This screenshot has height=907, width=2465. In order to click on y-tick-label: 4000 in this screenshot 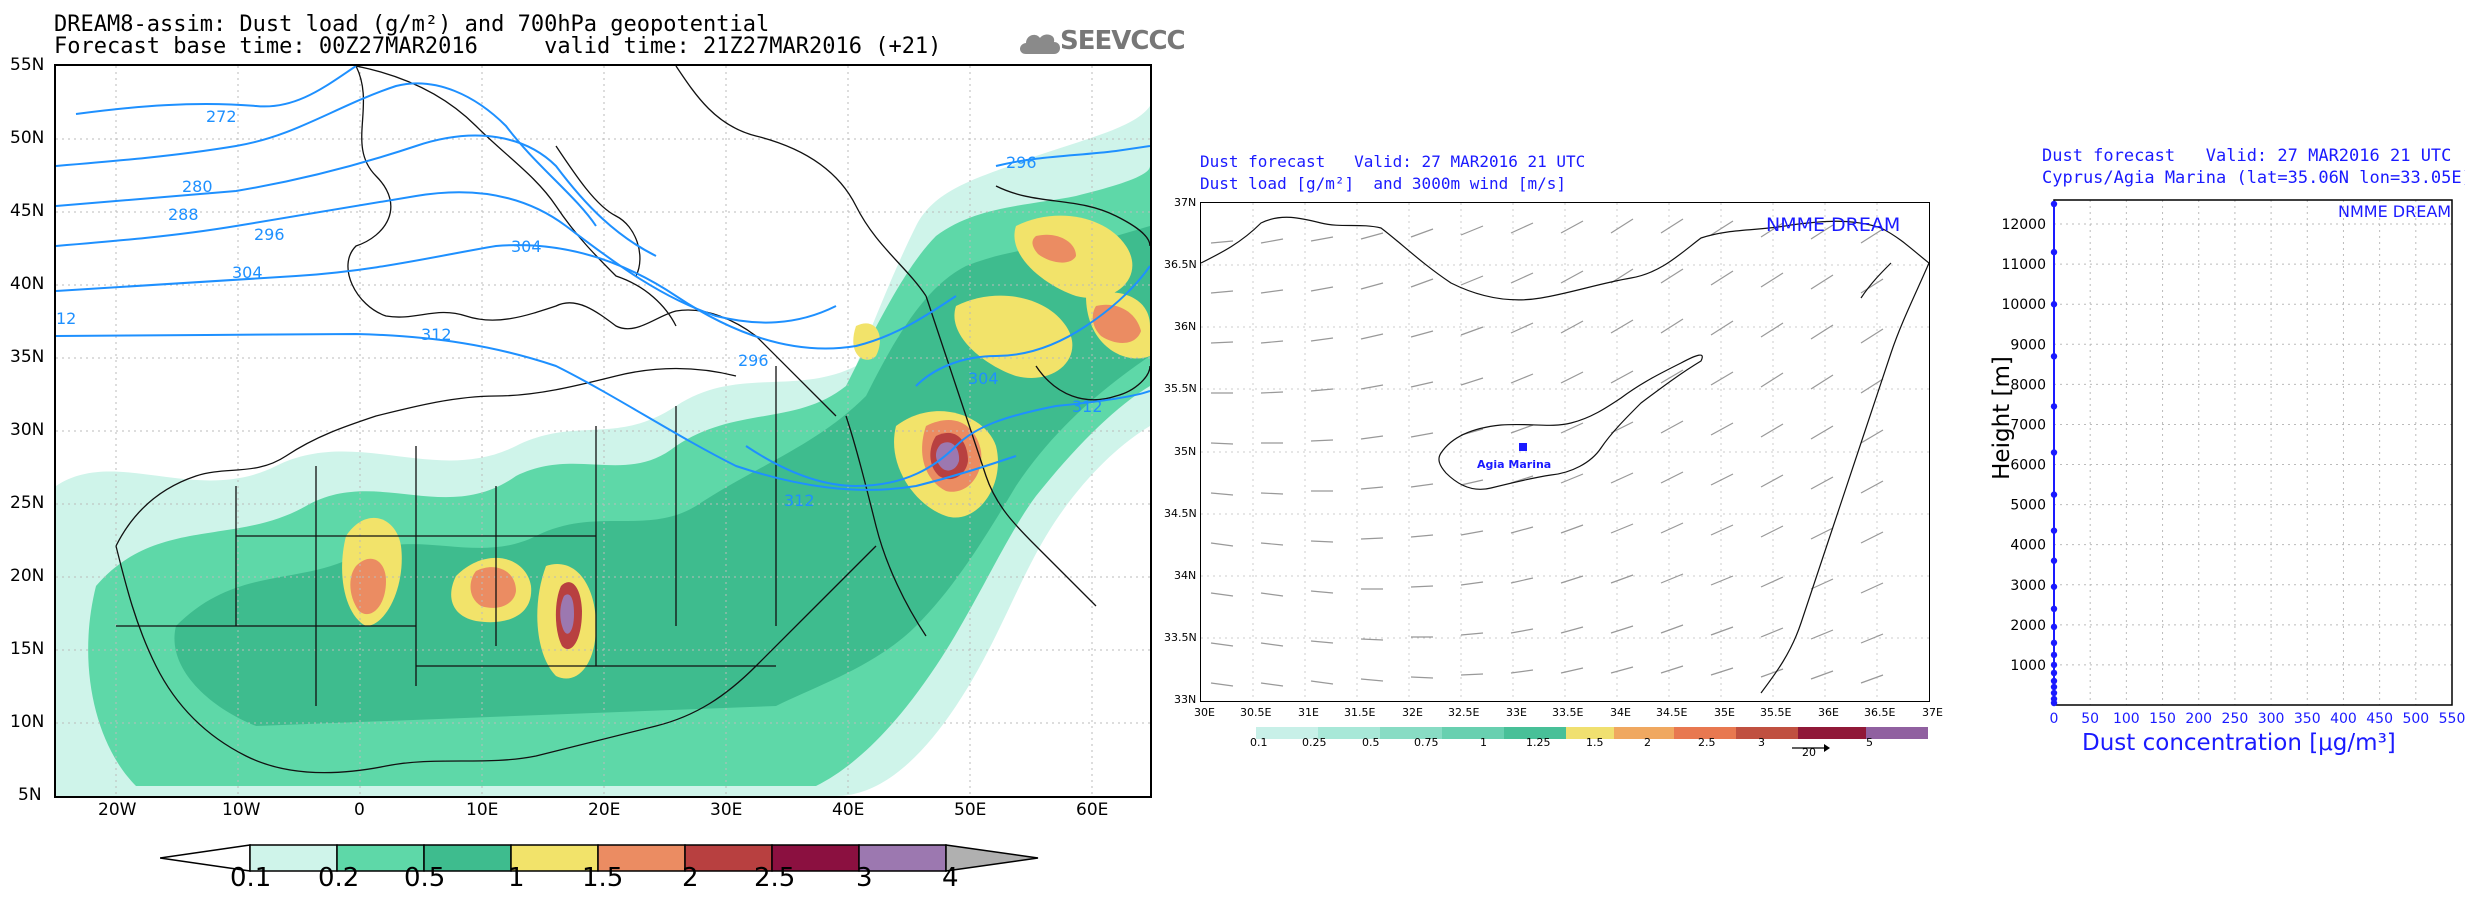, I will do `click(2028, 546)`.